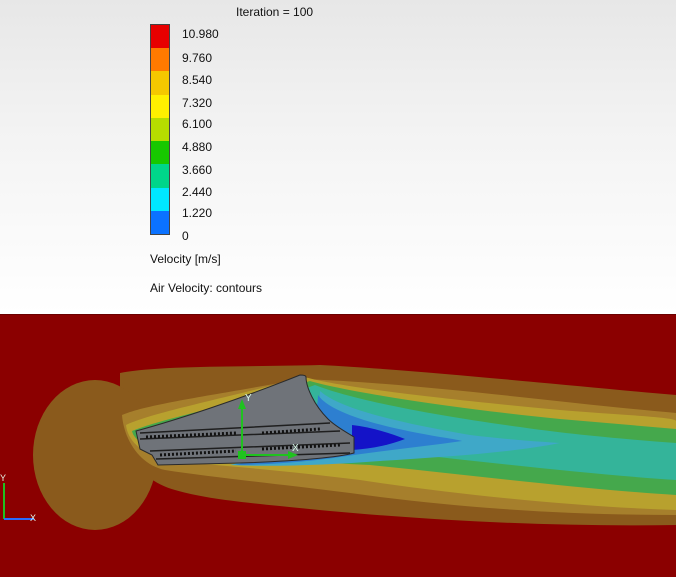 The image size is (676, 577). What do you see at coordinates (197, 103) in the screenshot?
I see `legend-tick-3: 7.320` at bounding box center [197, 103].